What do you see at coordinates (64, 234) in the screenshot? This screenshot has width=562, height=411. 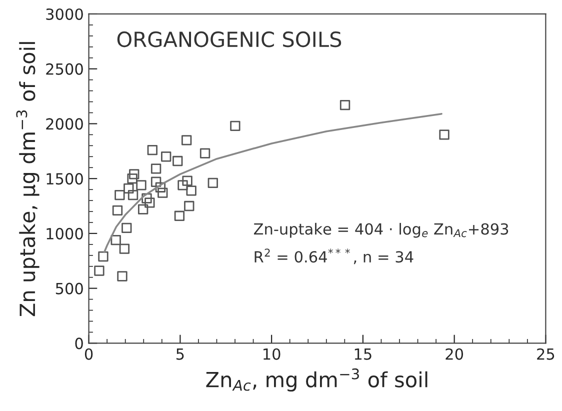 I see `y-tick-label: 1000` at bounding box center [64, 234].